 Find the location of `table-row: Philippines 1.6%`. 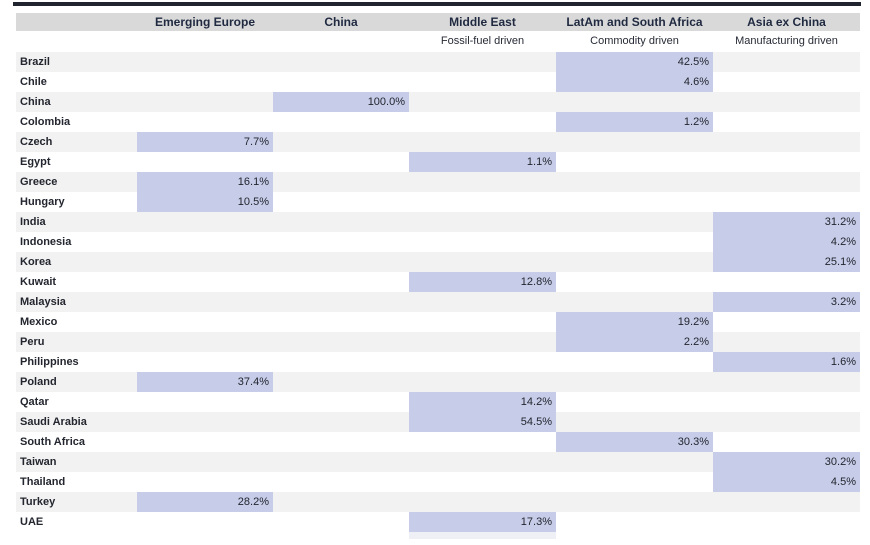

table-row: Philippines 1.6% is located at coordinates (438, 362).